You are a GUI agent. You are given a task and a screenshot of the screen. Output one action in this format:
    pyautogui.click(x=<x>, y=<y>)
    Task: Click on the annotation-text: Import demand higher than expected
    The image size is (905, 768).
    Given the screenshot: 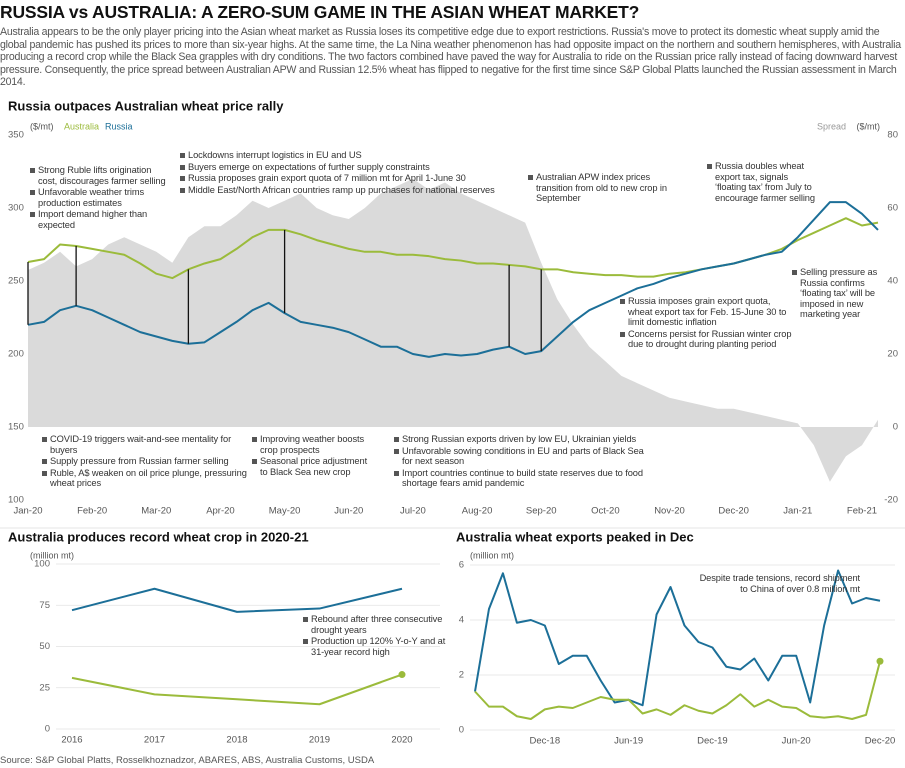 What is the action you would take?
    pyautogui.click(x=100, y=219)
    